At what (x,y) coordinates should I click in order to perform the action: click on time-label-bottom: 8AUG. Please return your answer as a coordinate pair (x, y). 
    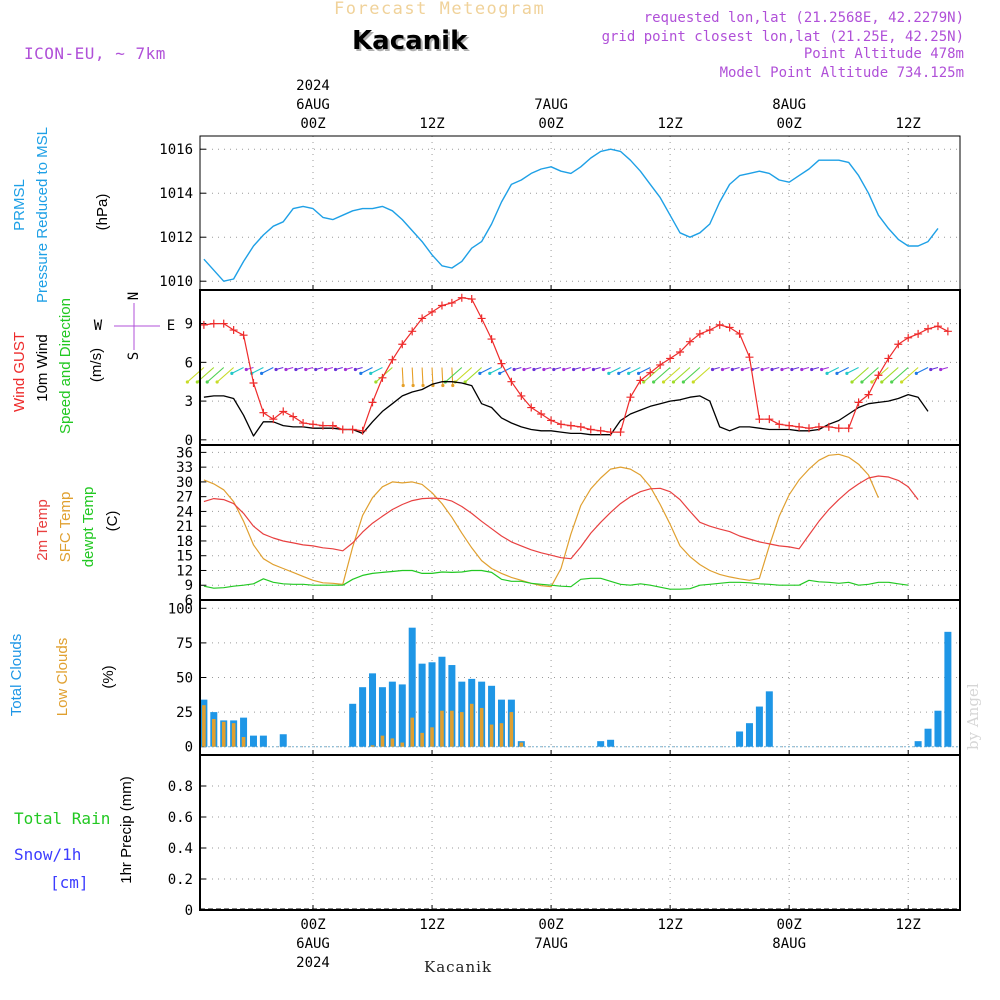
    Looking at the image, I should click on (789, 944).